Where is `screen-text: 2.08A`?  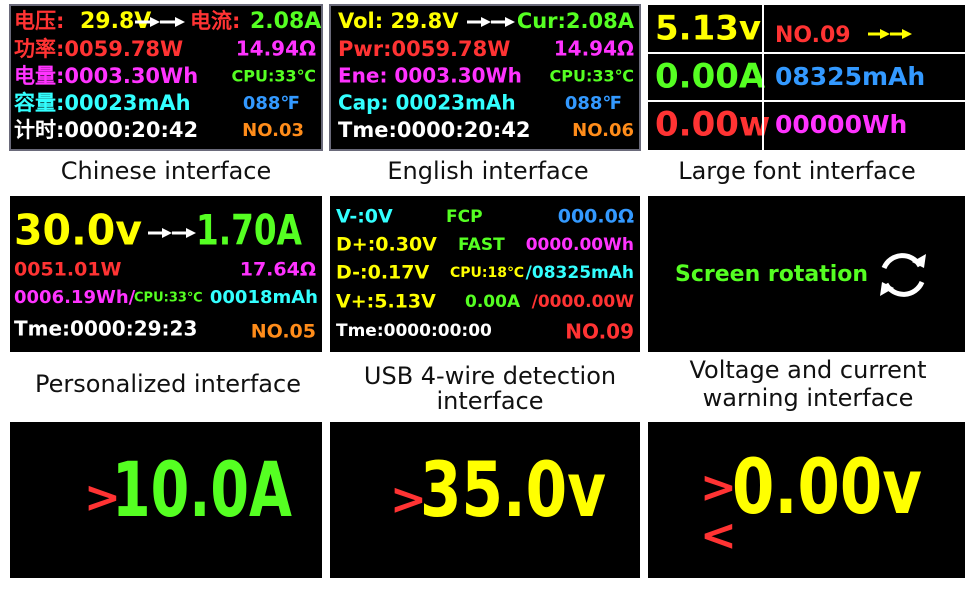 screen-text: 2.08A is located at coordinates (285, 21).